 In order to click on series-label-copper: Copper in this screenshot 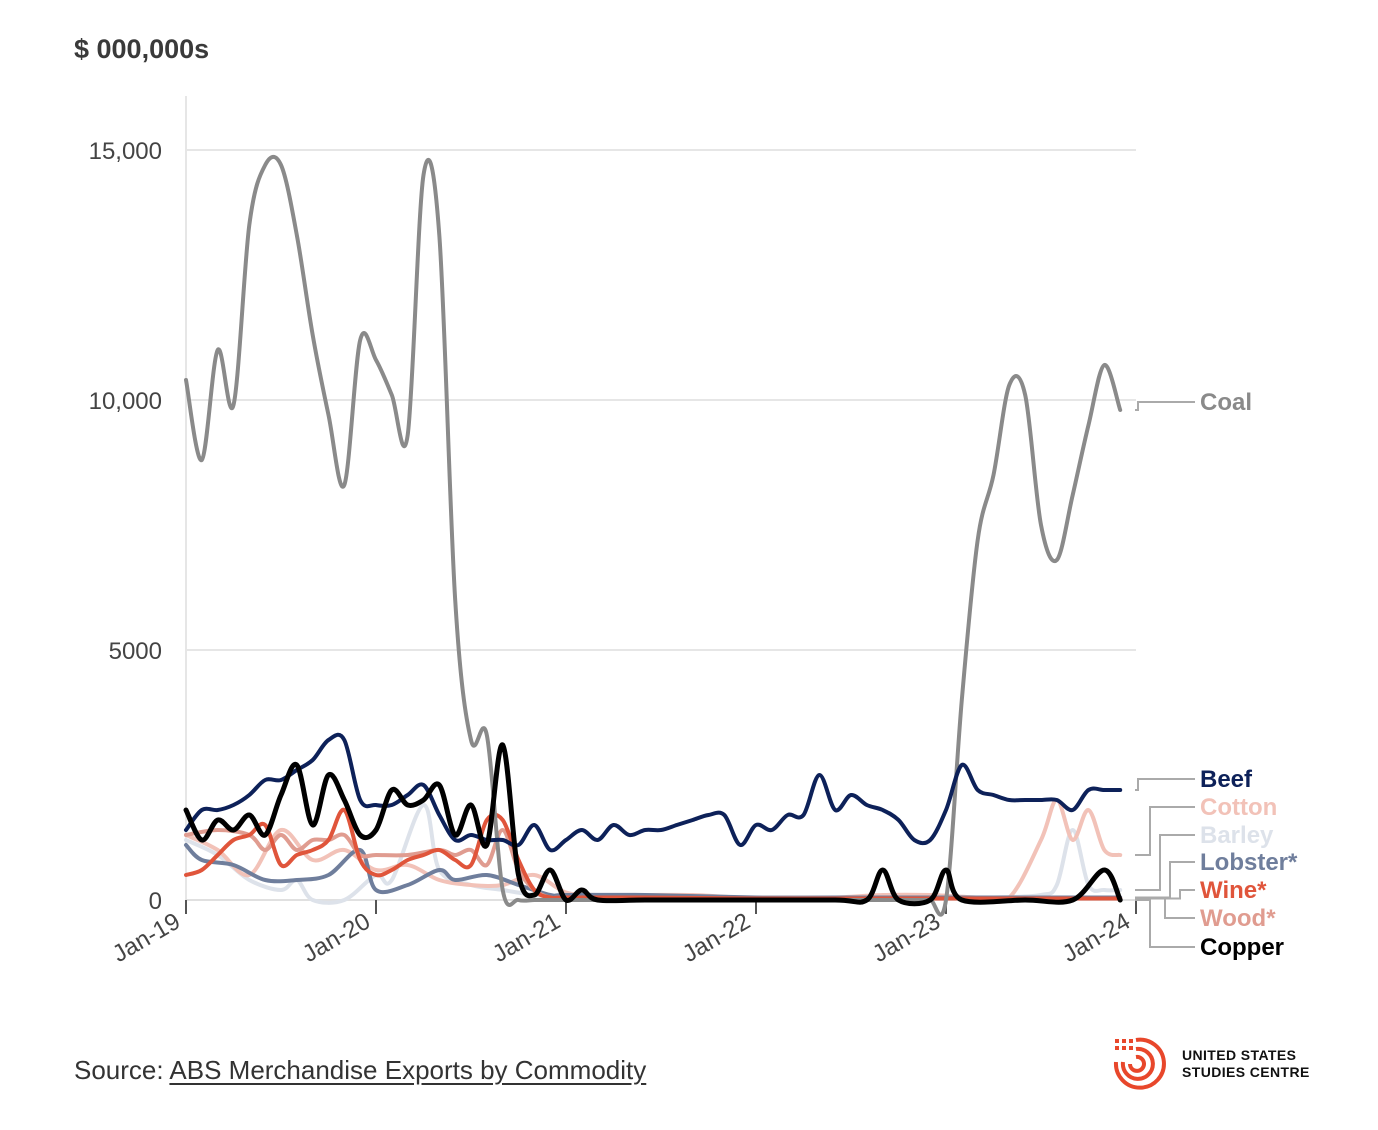, I will do `click(1242, 947)`.